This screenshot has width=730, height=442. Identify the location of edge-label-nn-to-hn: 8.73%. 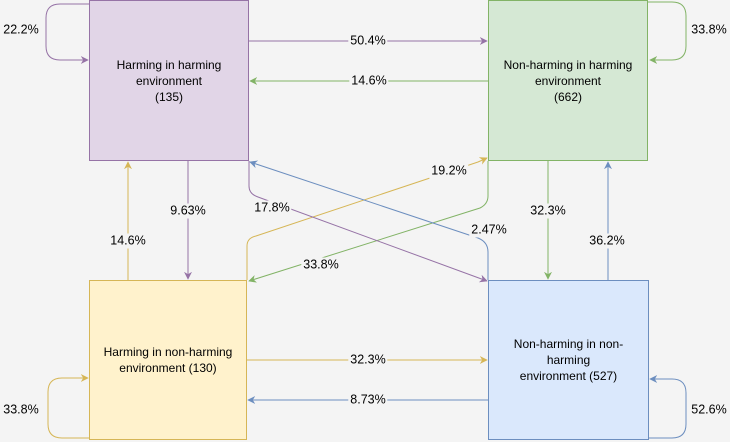
(368, 400).